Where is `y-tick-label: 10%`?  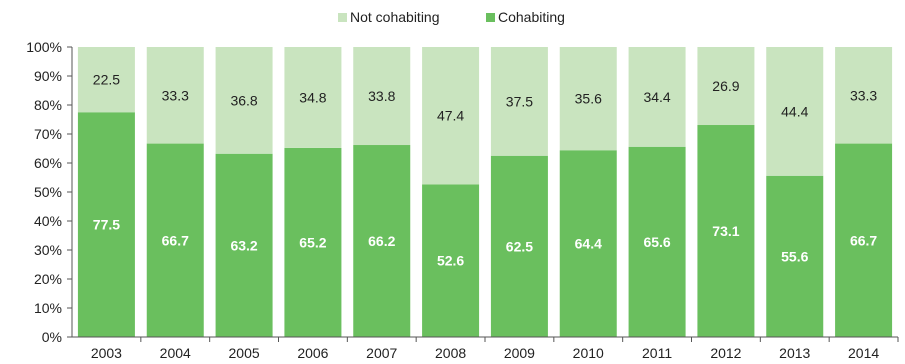 y-tick-label: 10% is located at coordinates (48, 308).